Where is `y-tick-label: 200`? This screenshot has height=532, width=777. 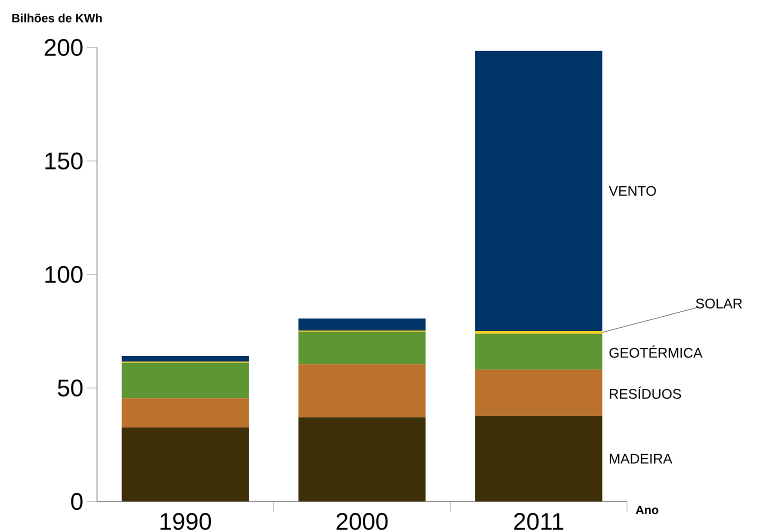
y-tick-label: 200 is located at coordinates (63, 47).